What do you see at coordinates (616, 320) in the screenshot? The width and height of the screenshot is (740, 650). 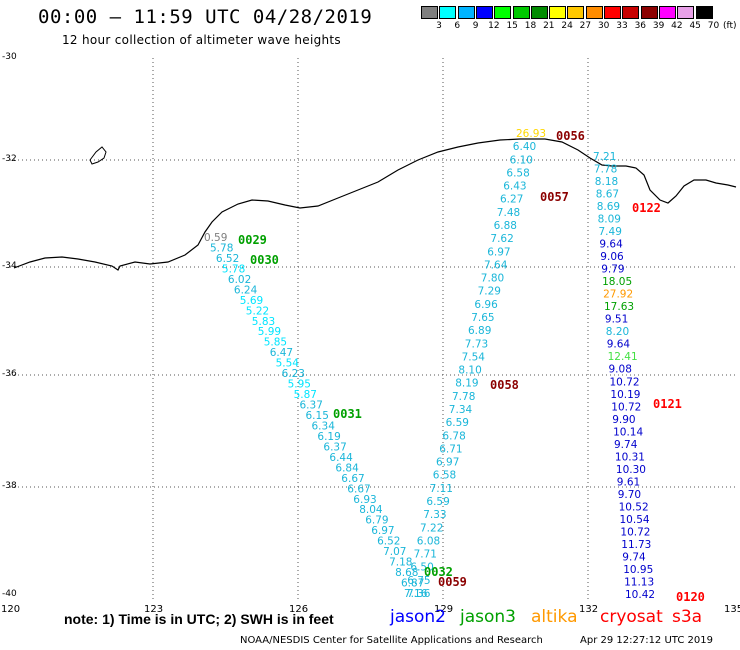 I see `swh-observation: 9.51` at bounding box center [616, 320].